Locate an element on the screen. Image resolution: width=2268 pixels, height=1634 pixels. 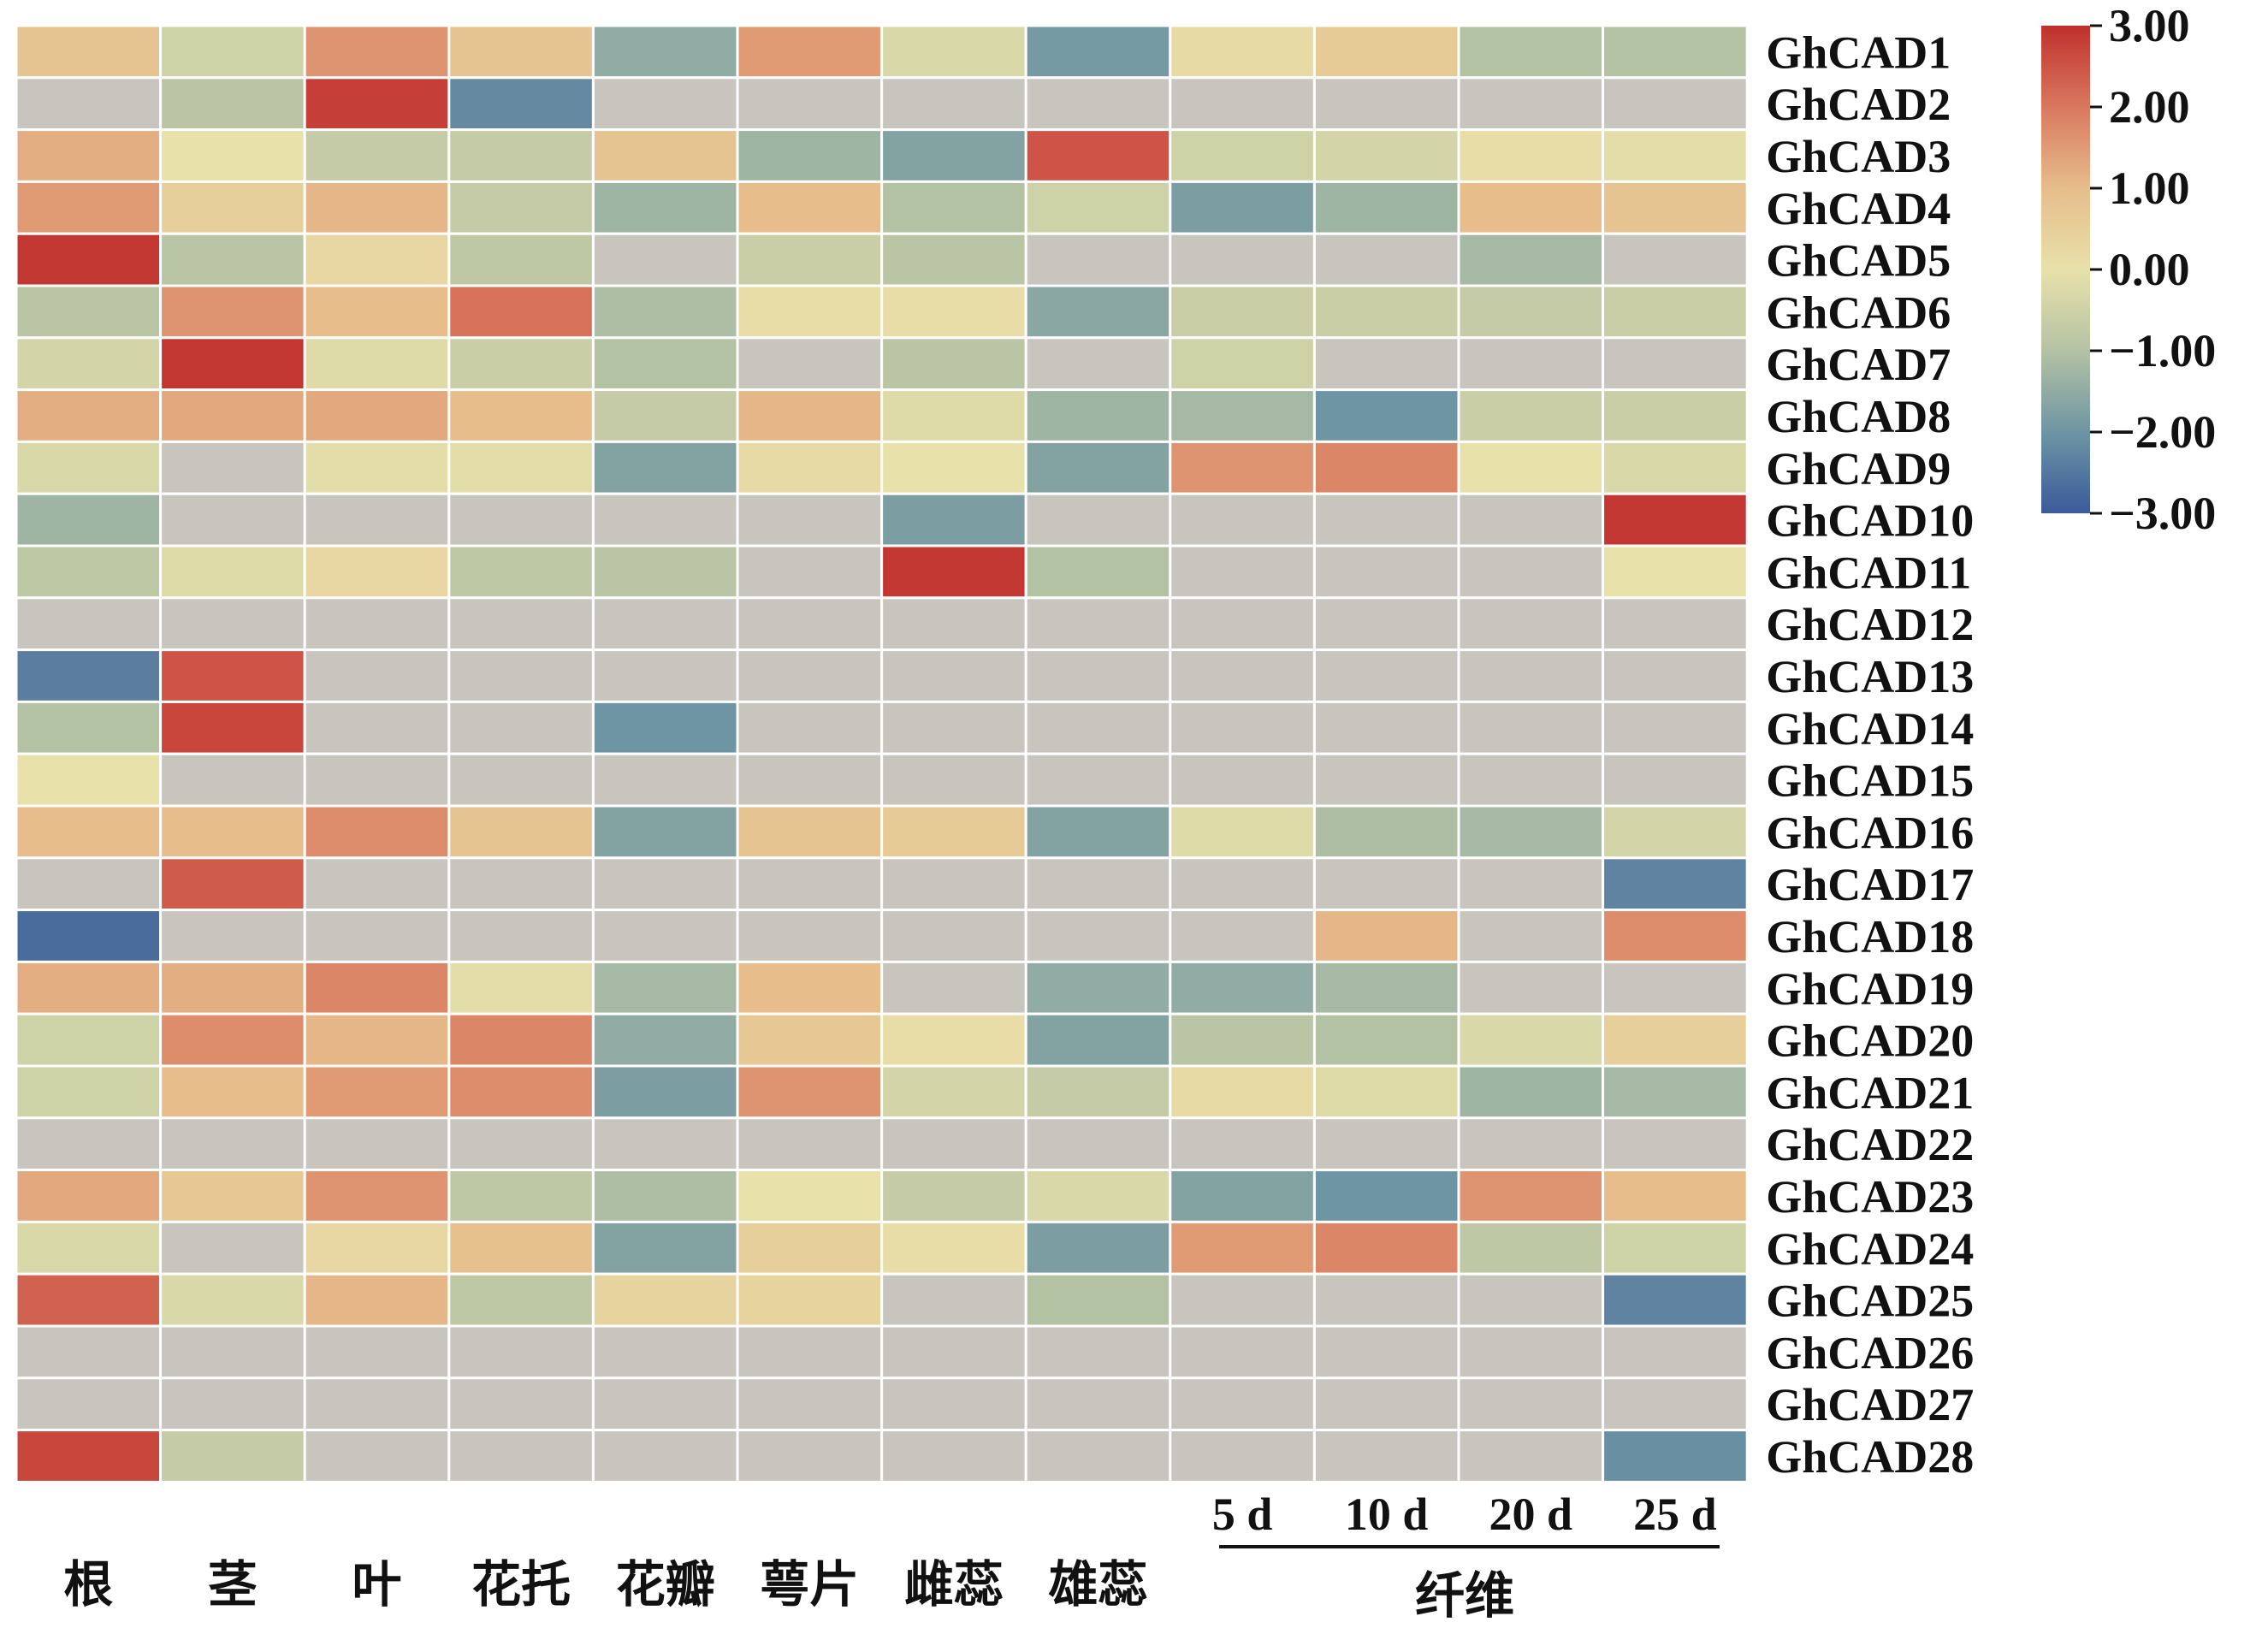
colorbar: 3.00 2.00 1.00 0.00 −1.00 −2.00 −3.00 is located at coordinates (2128, 269).